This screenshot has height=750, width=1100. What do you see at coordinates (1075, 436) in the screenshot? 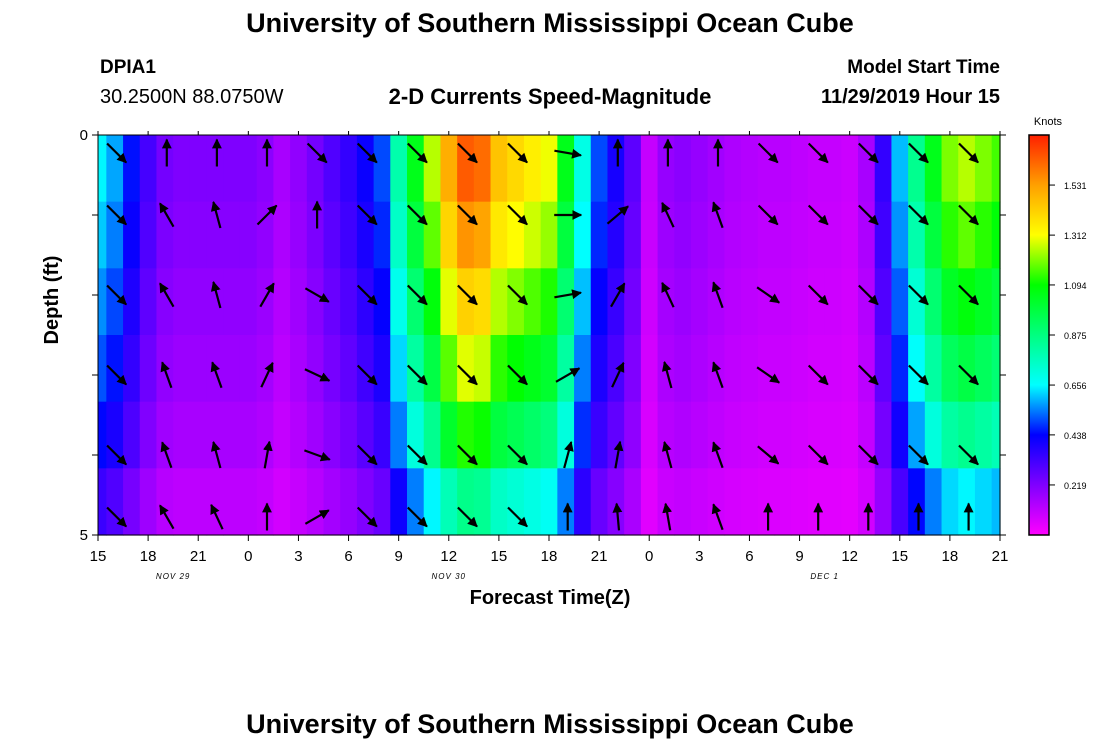
I see `colorbar-tick-label: 0.438` at bounding box center [1075, 436].